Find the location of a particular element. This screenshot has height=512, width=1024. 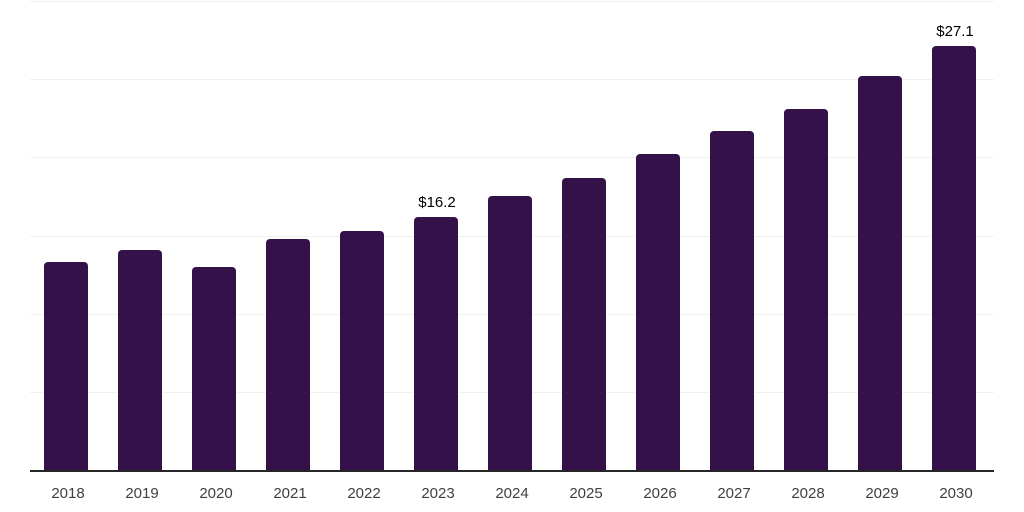

x-tick-label-2030: 2030 is located at coordinates (956, 493).